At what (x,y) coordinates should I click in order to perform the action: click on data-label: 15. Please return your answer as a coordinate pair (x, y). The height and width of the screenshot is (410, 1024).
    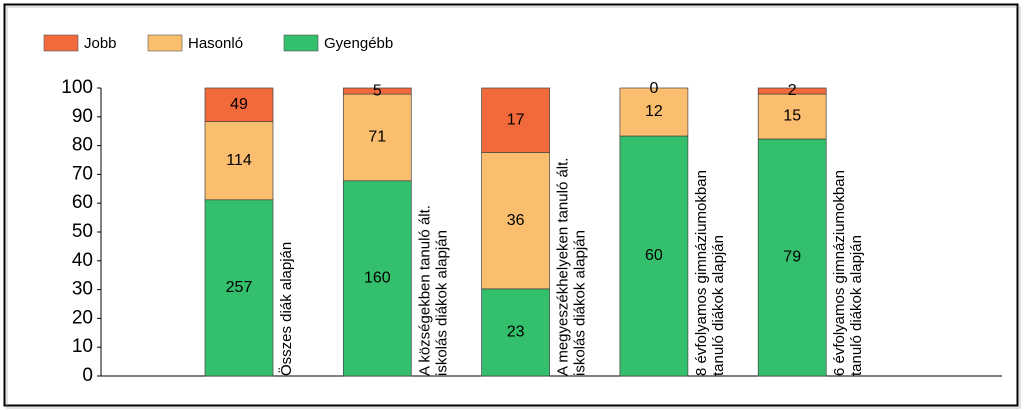
    Looking at the image, I should click on (792, 116).